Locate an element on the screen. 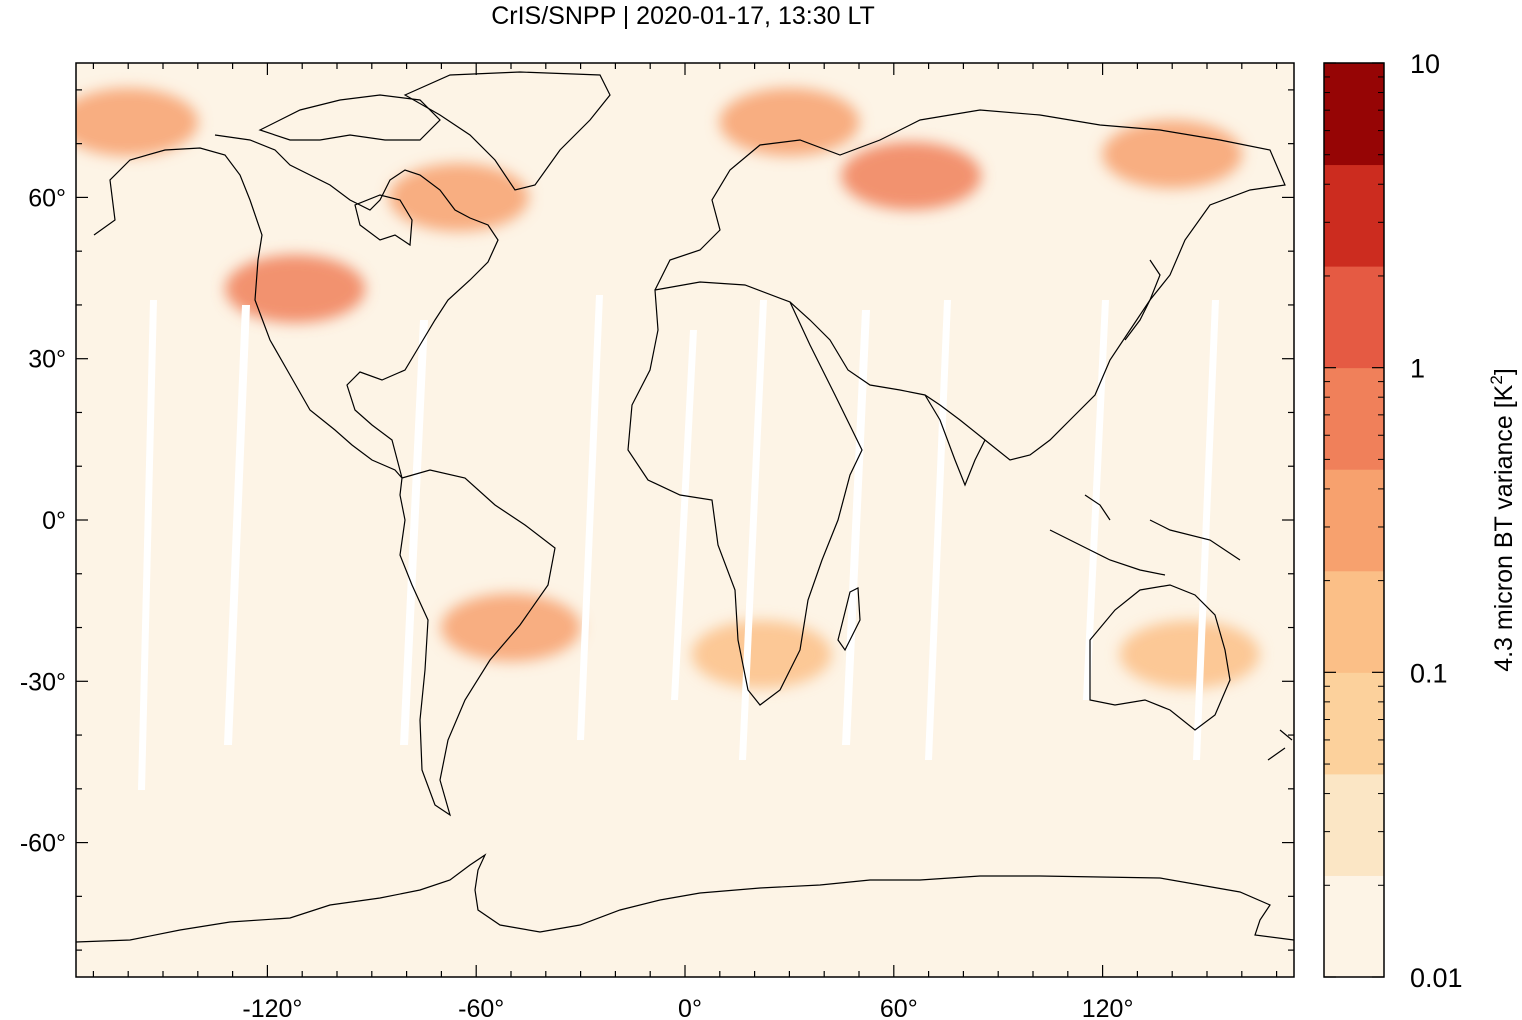 This screenshot has height=1020, width=1522. x-tick-label: 60° is located at coordinates (899, 1007).